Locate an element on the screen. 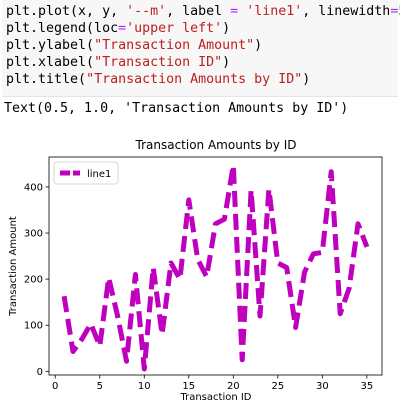 The width and height of the screenshot is (400, 410). legend-label: line1 is located at coordinates (99, 174).